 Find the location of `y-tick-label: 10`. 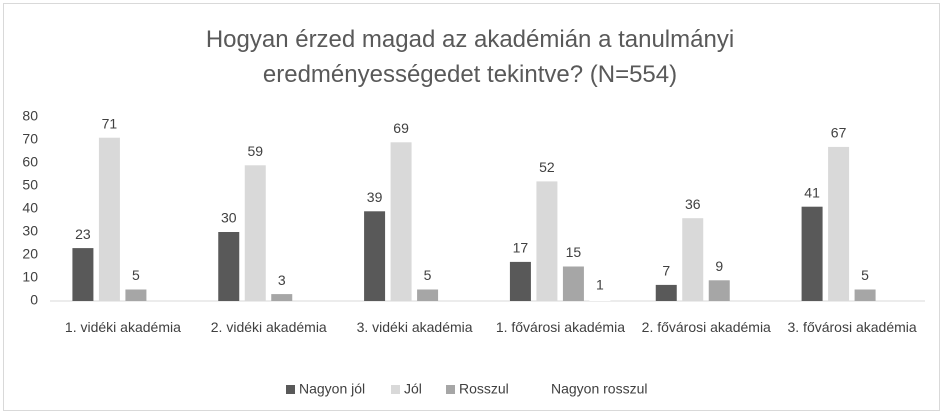

y-tick-label: 10 is located at coordinates (30, 277).